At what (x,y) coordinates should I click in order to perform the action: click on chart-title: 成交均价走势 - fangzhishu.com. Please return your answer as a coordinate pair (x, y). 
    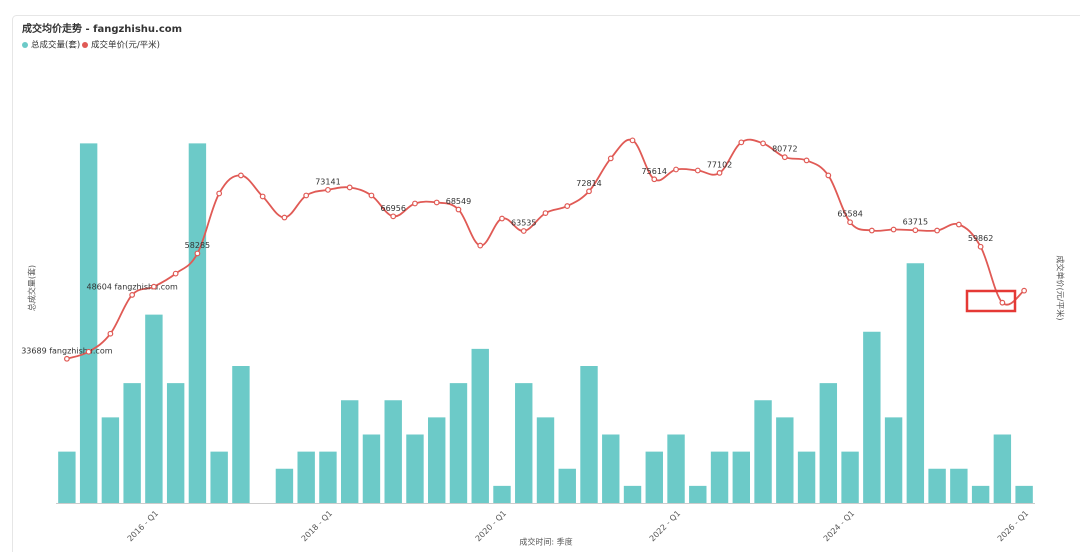
    Looking at the image, I should click on (102, 28).